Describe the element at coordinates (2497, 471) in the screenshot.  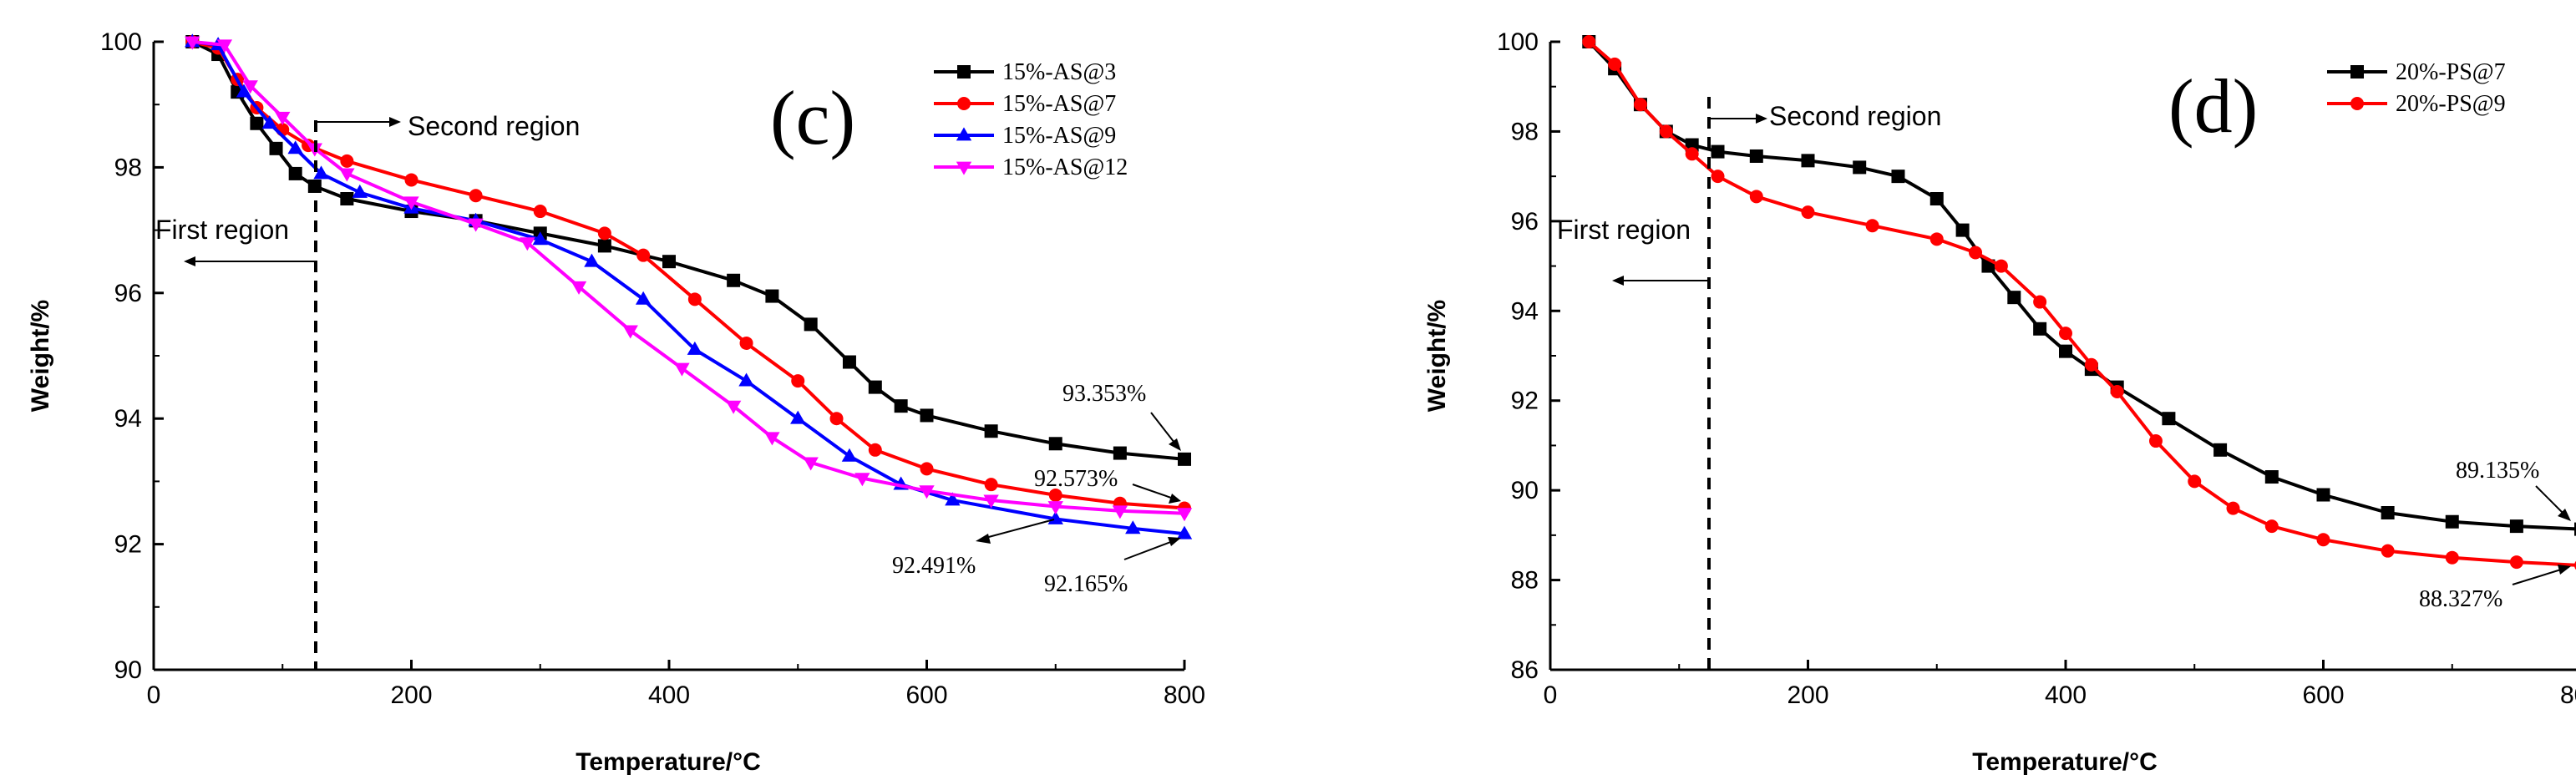
I see `panel-d-end-value-ps7: 89.135%` at that location.